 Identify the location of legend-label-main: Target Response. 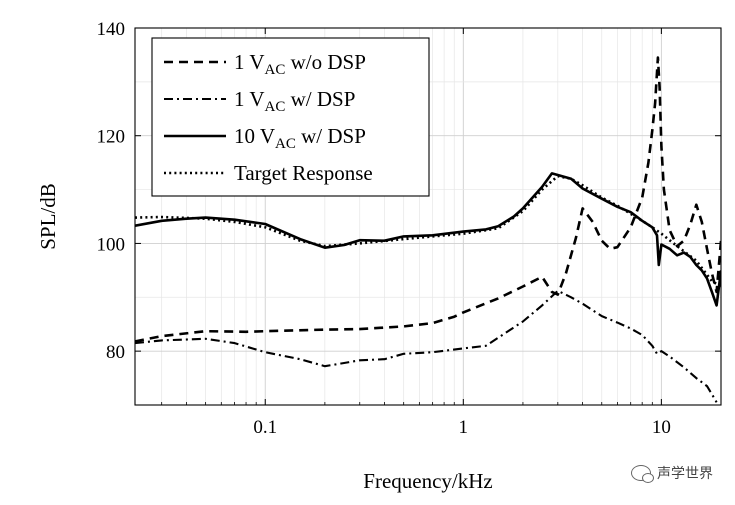
(303, 173).